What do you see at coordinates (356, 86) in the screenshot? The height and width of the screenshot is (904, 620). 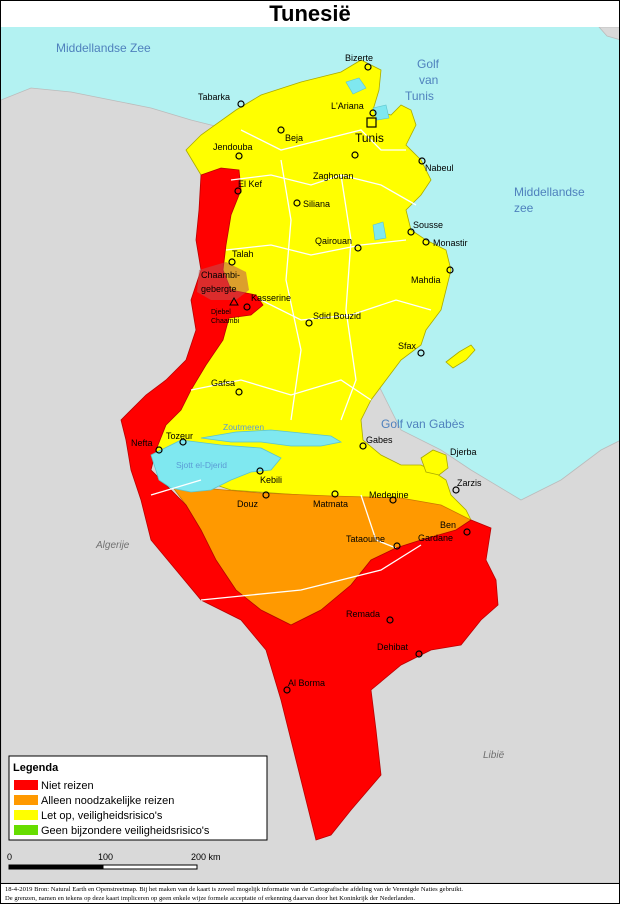 I see `lake-bizerte` at bounding box center [356, 86].